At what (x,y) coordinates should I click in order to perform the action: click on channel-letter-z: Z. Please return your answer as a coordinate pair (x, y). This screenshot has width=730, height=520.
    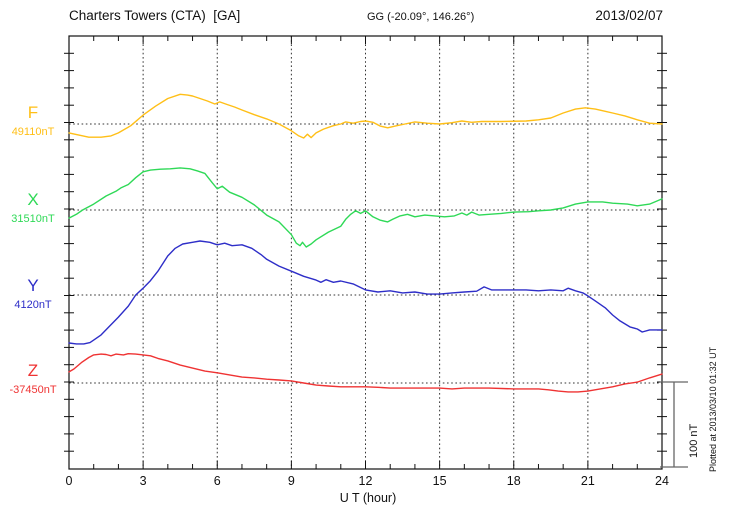
    Looking at the image, I should click on (33, 370).